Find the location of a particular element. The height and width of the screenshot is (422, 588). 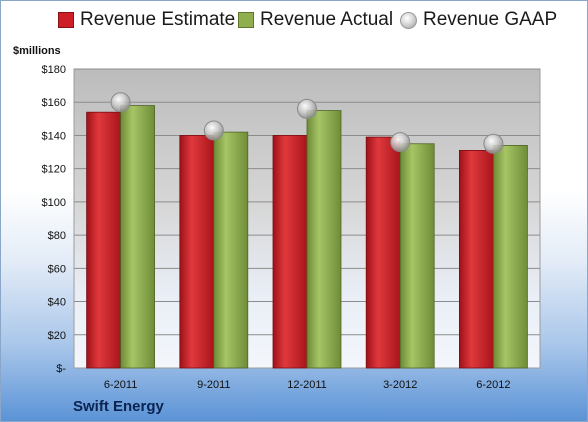

legend-item-gaap: Revenue GAAP is located at coordinates (478, 20).